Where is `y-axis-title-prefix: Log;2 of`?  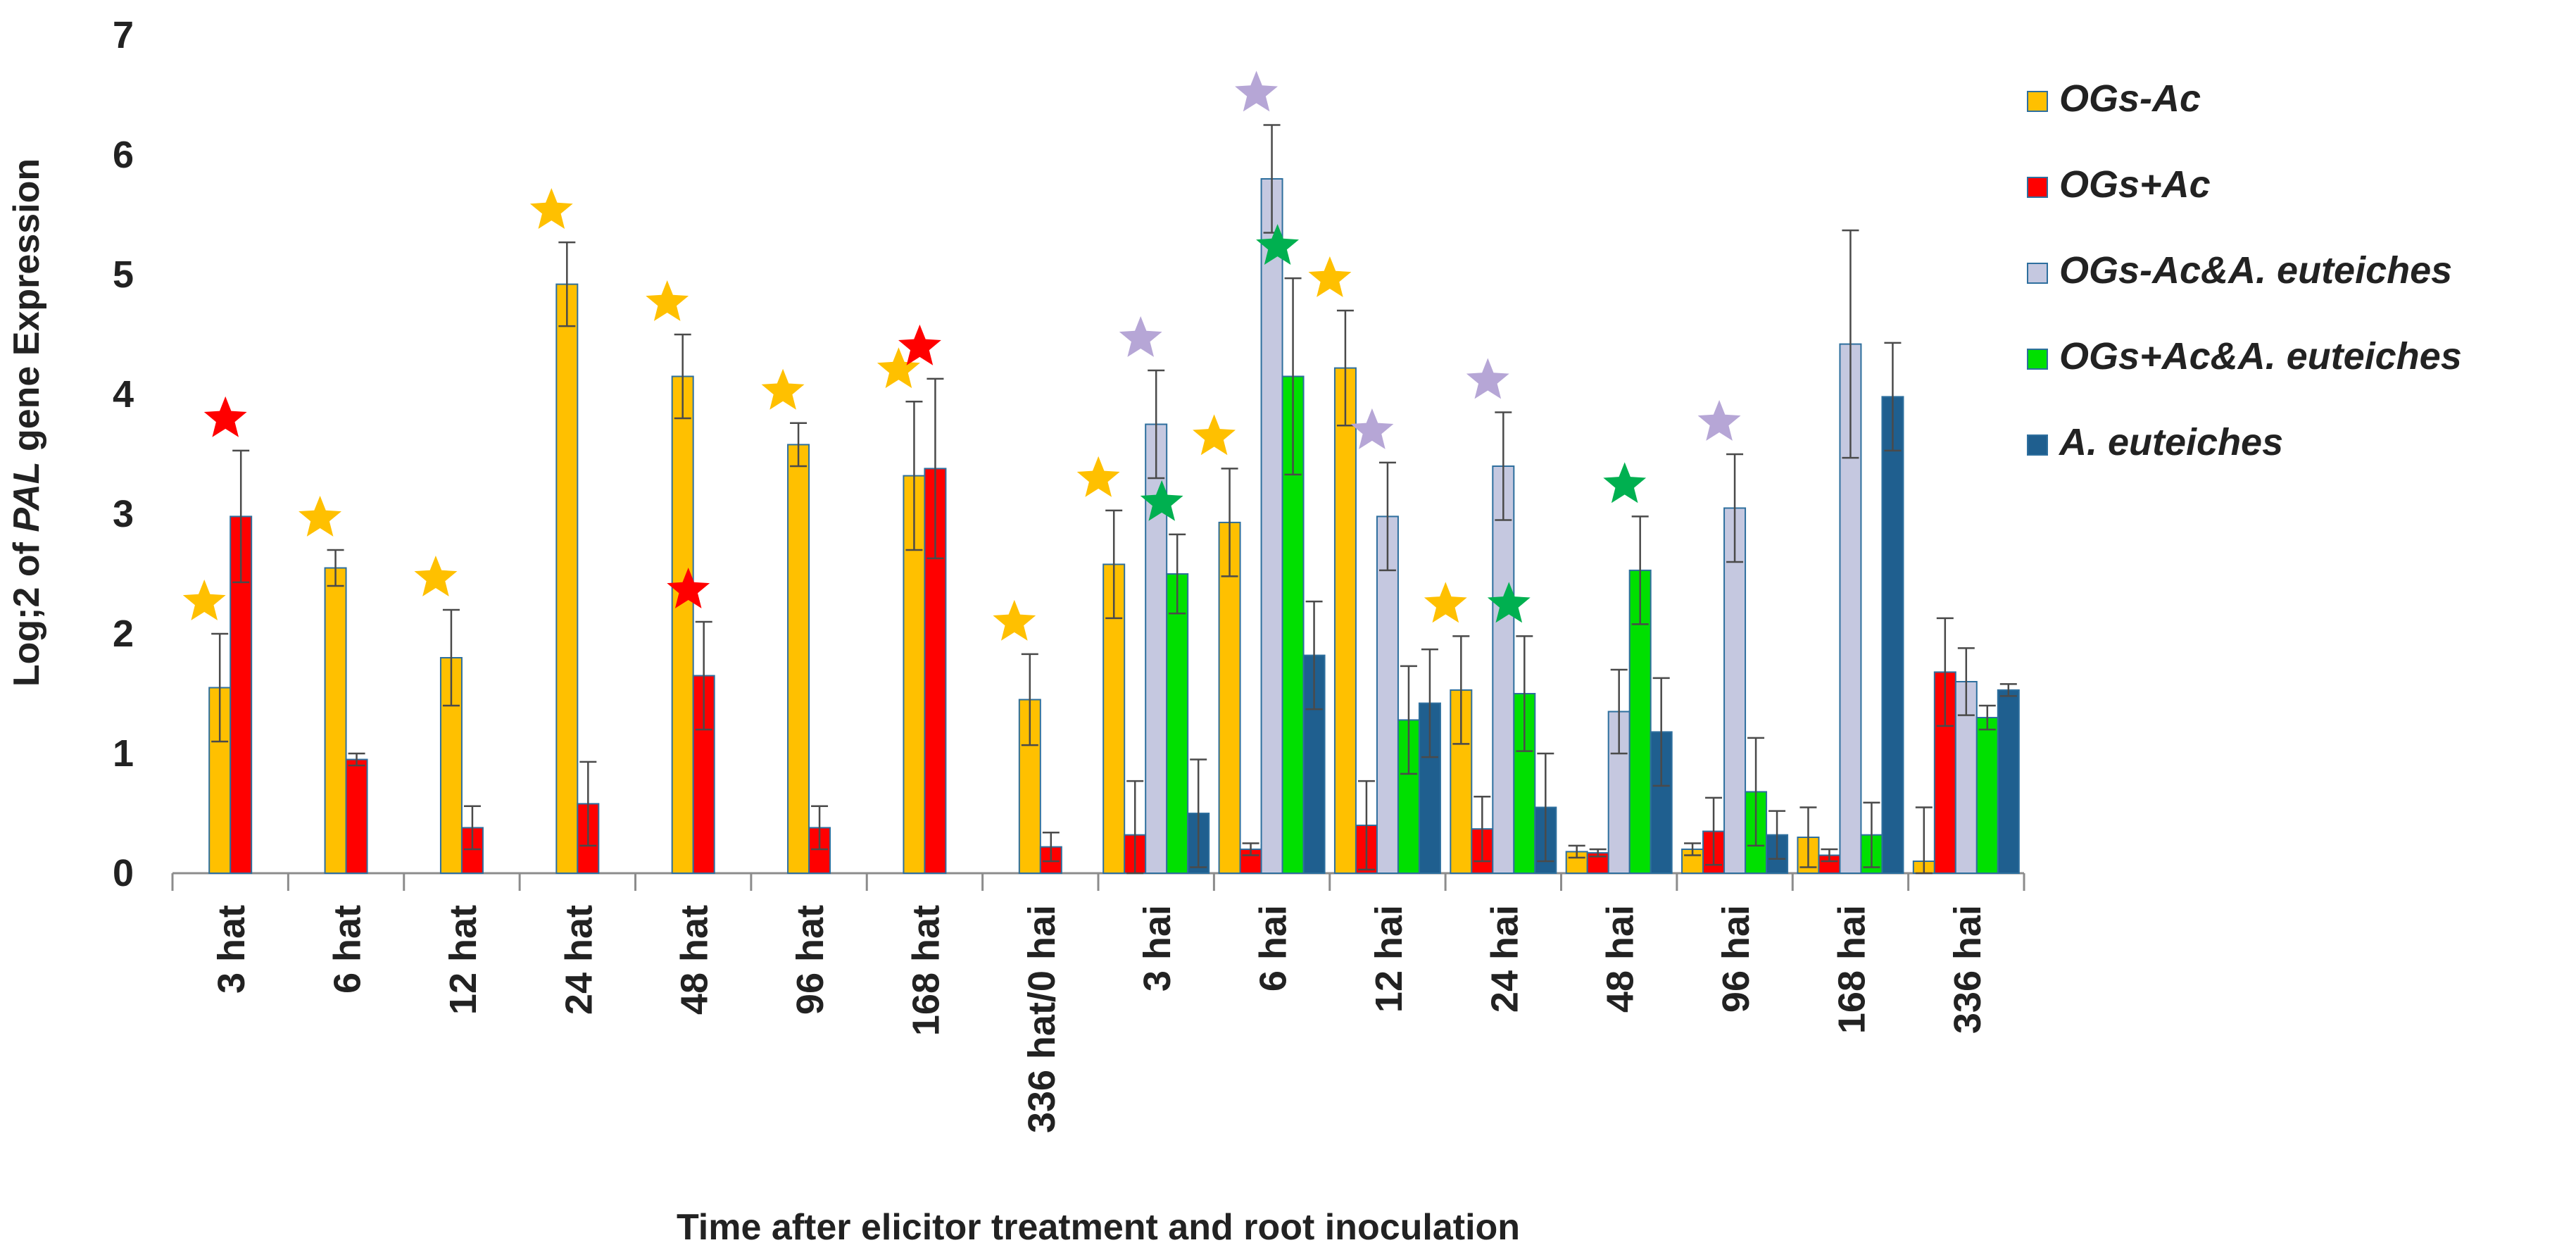 y-axis-title-prefix: Log;2 of is located at coordinates (26, 609).